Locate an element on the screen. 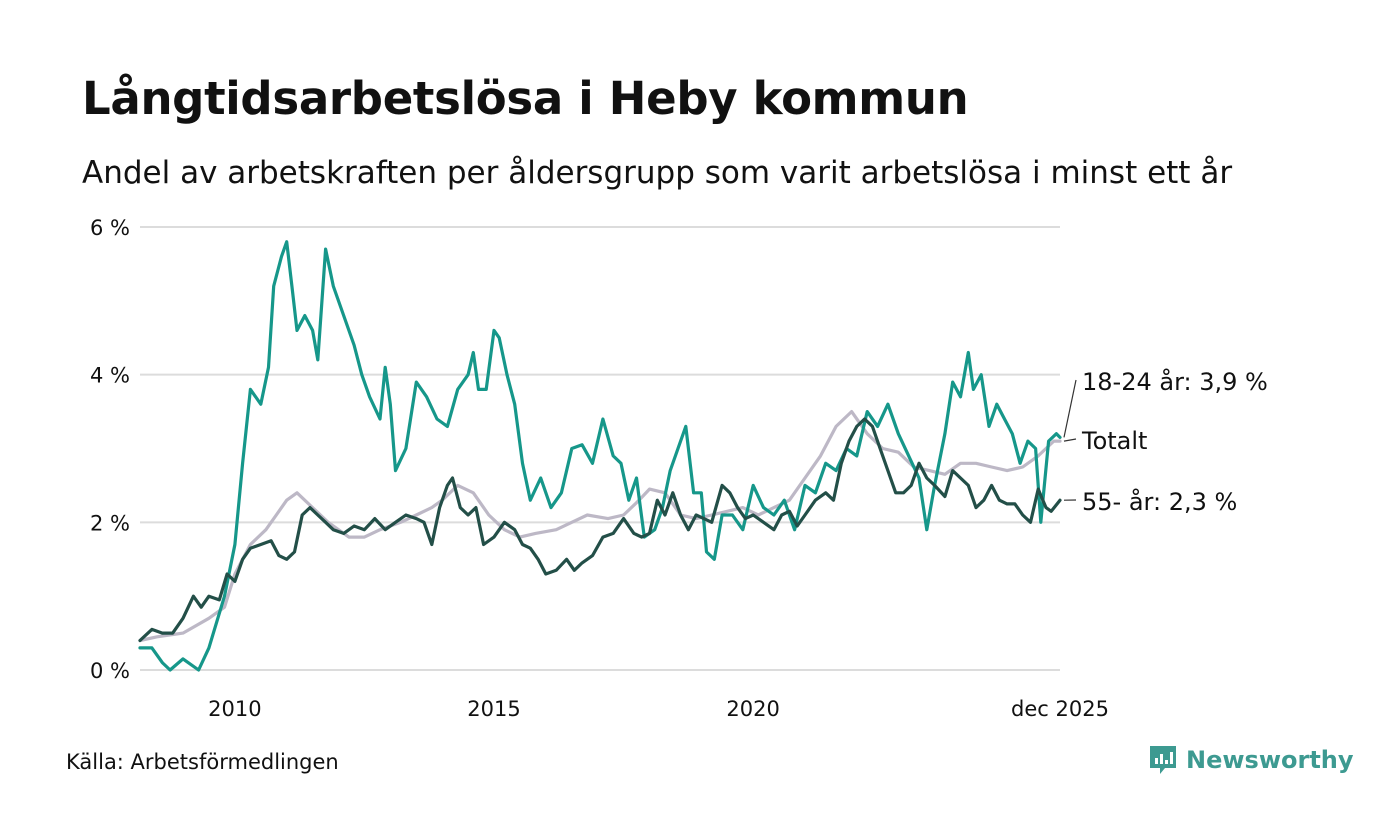 The height and width of the screenshot is (840, 1400). y-tick-label: 0 % is located at coordinates (110, 671).